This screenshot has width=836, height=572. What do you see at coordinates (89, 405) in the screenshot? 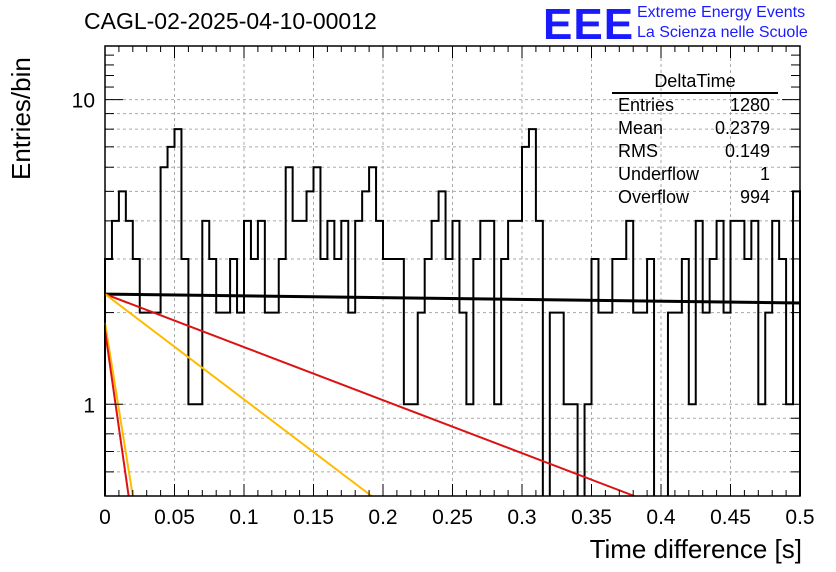
I see `y-tick-label: 1` at bounding box center [89, 405].